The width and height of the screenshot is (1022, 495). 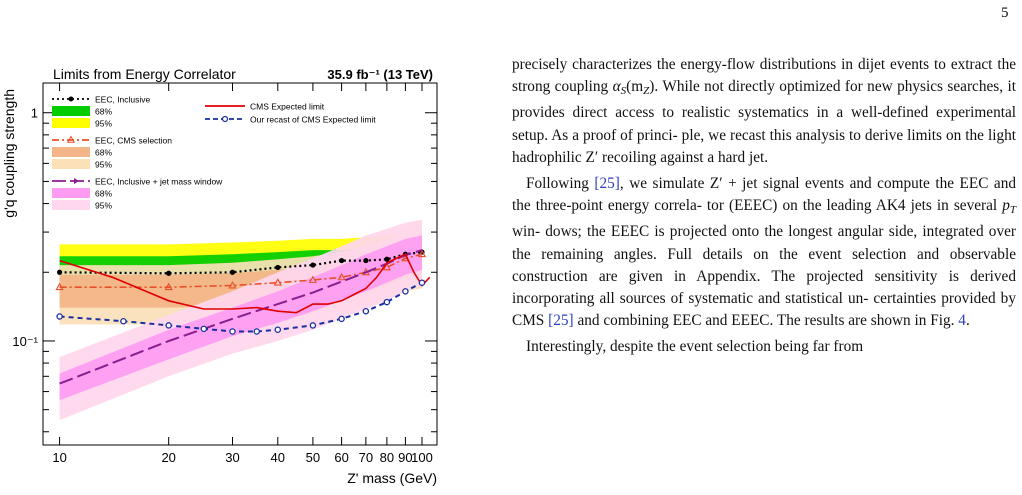 What do you see at coordinates (1005, 13) in the screenshot?
I see `page-number: 5` at bounding box center [1005, 13].